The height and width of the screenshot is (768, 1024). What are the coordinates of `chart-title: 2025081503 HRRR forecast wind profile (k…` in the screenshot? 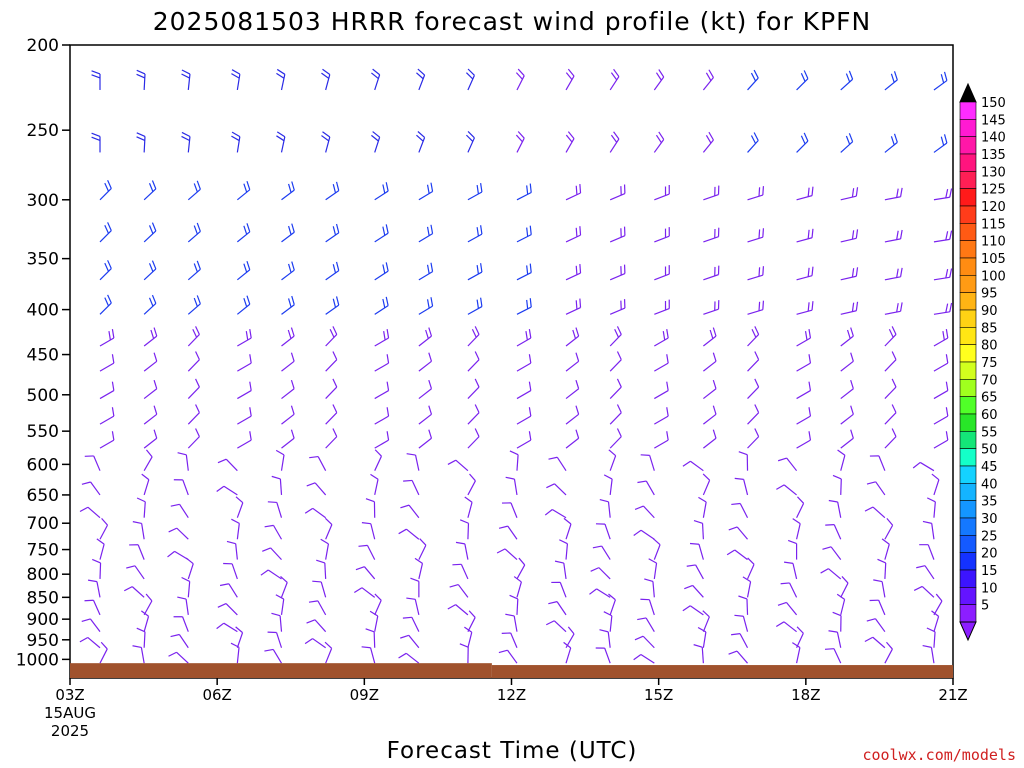 It's located at (512, 21).